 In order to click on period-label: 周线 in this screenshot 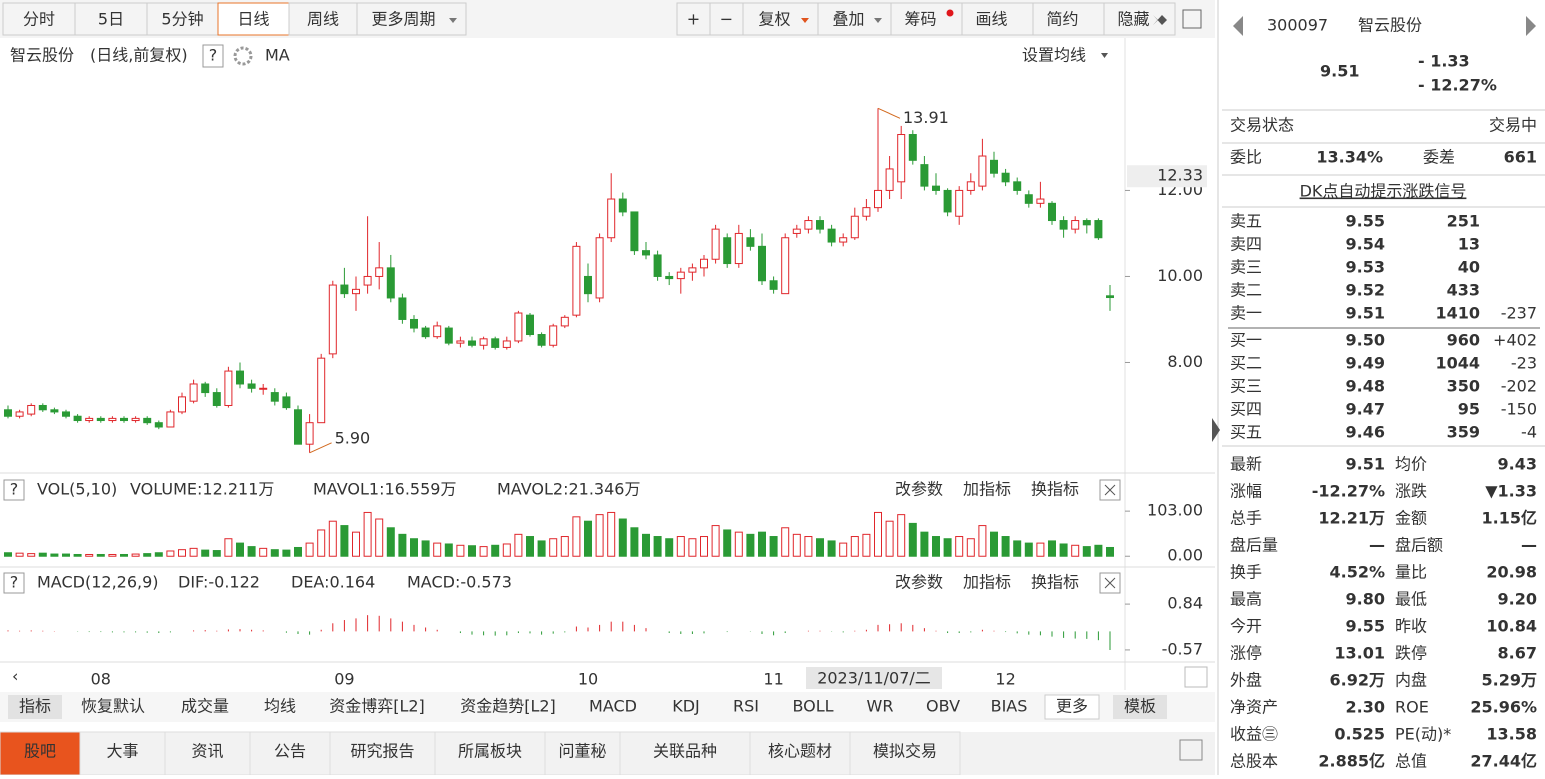, I will do `click(323, 19)`.